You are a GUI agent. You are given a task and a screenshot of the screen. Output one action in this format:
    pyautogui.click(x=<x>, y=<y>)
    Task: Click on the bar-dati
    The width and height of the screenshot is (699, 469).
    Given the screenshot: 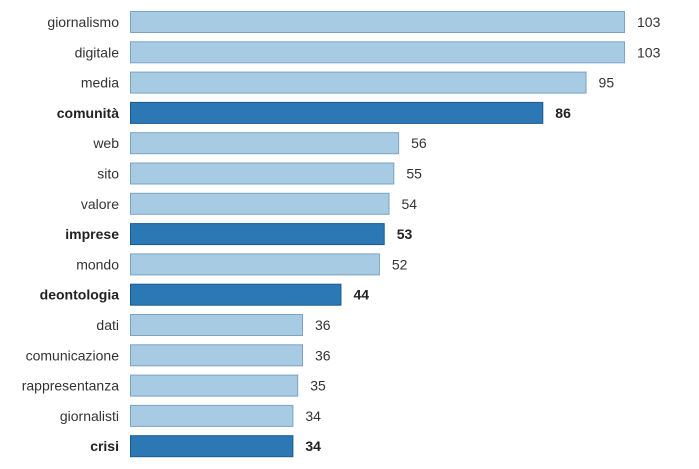 What is the action you would take?
    pyautogui.click(x=217, y=325)
    